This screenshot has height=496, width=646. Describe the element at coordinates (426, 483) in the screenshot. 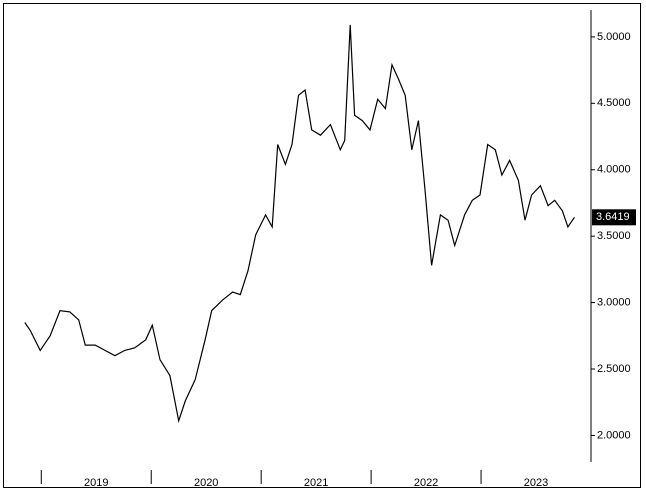

I see `x-tick-label: 2022` at that location.